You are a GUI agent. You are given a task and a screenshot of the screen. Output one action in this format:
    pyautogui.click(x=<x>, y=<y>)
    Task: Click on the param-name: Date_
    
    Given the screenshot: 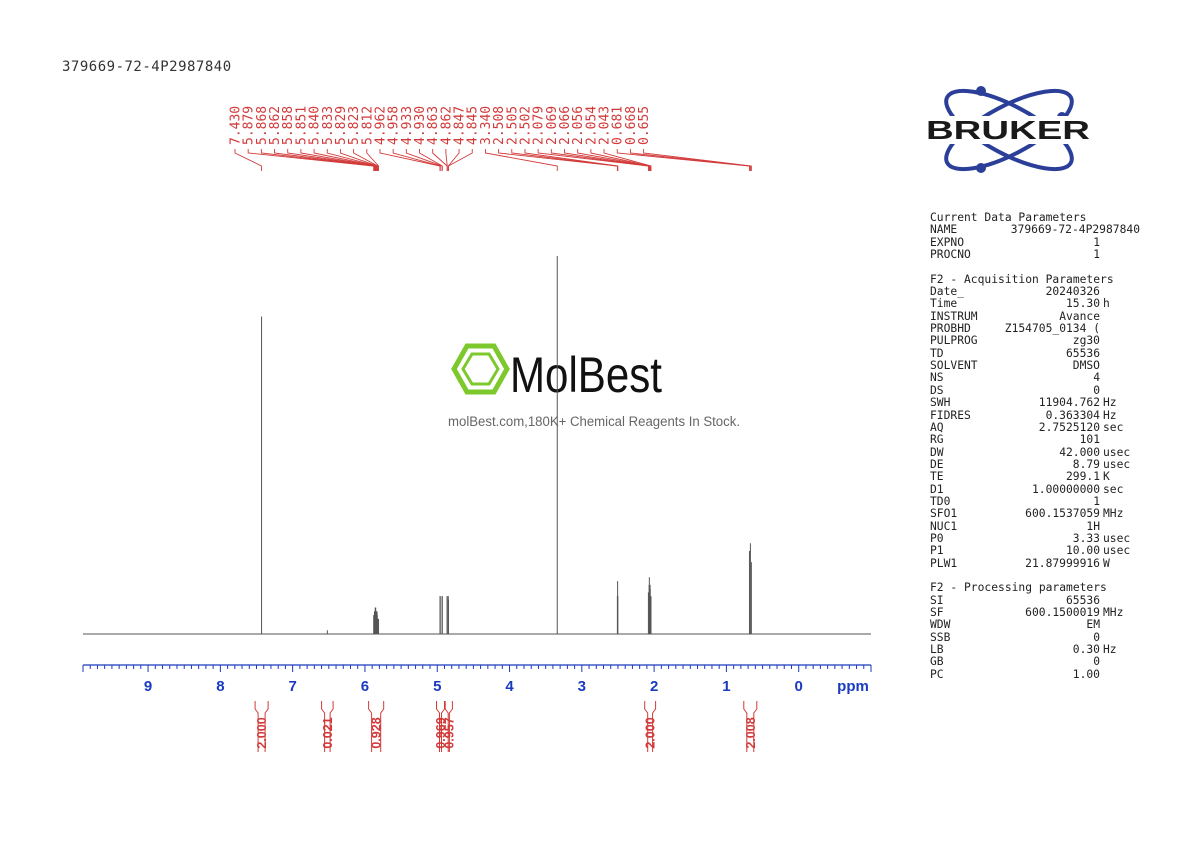 What is the action you would take?
    pyautogui.click(x=947, y=292)
    